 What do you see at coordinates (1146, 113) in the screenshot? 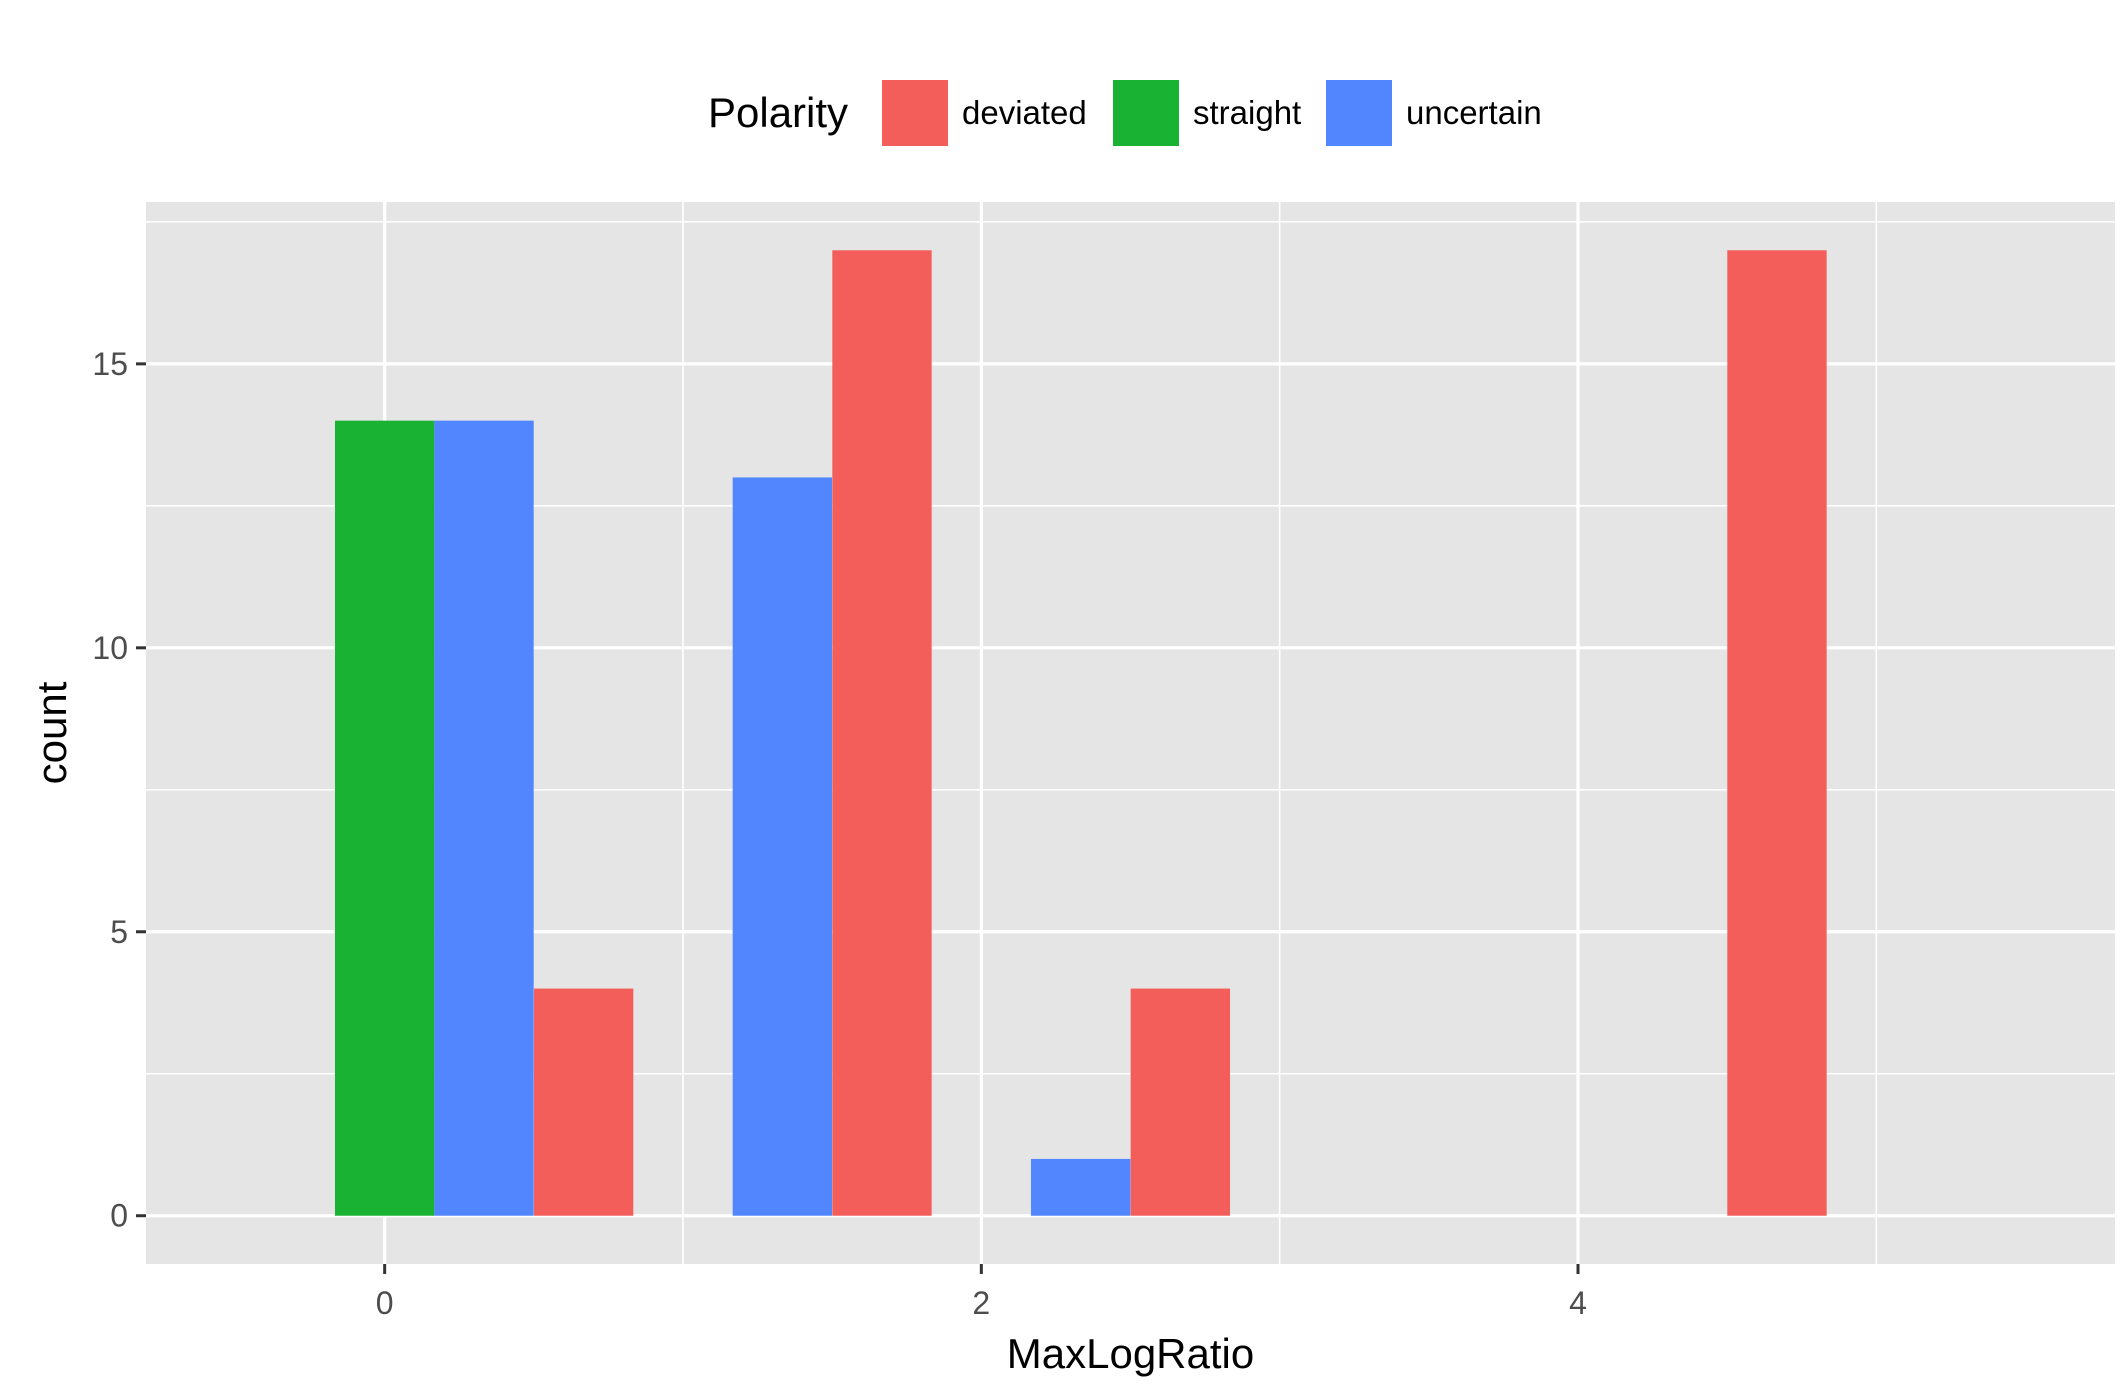
I see `legend-key-straight` at bounding box center [1146, 113].